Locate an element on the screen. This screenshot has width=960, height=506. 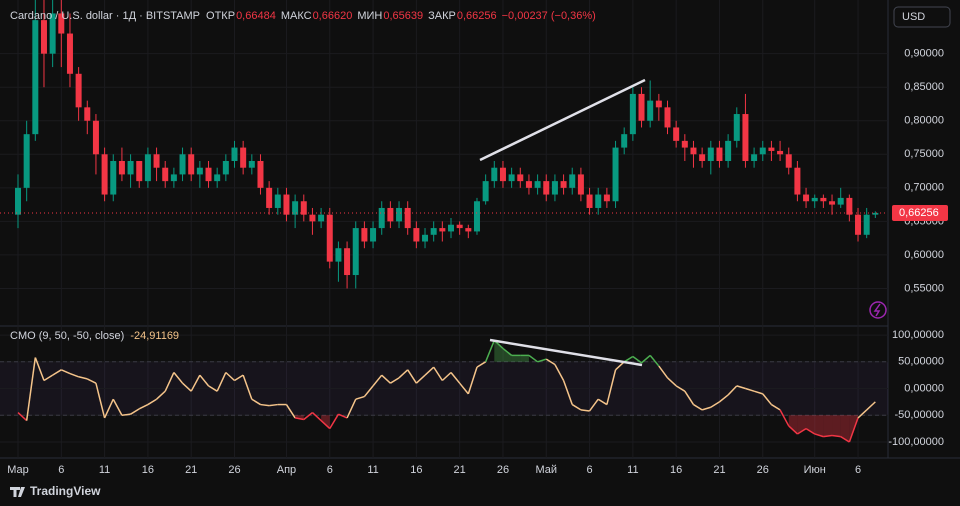
x-tick-label: 6 is located at coordinates (858, 470).